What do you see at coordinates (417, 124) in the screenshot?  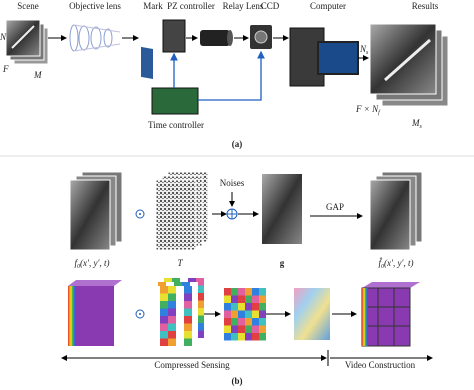 I see `axis-label: Ms` at bounding box center [417, 124].